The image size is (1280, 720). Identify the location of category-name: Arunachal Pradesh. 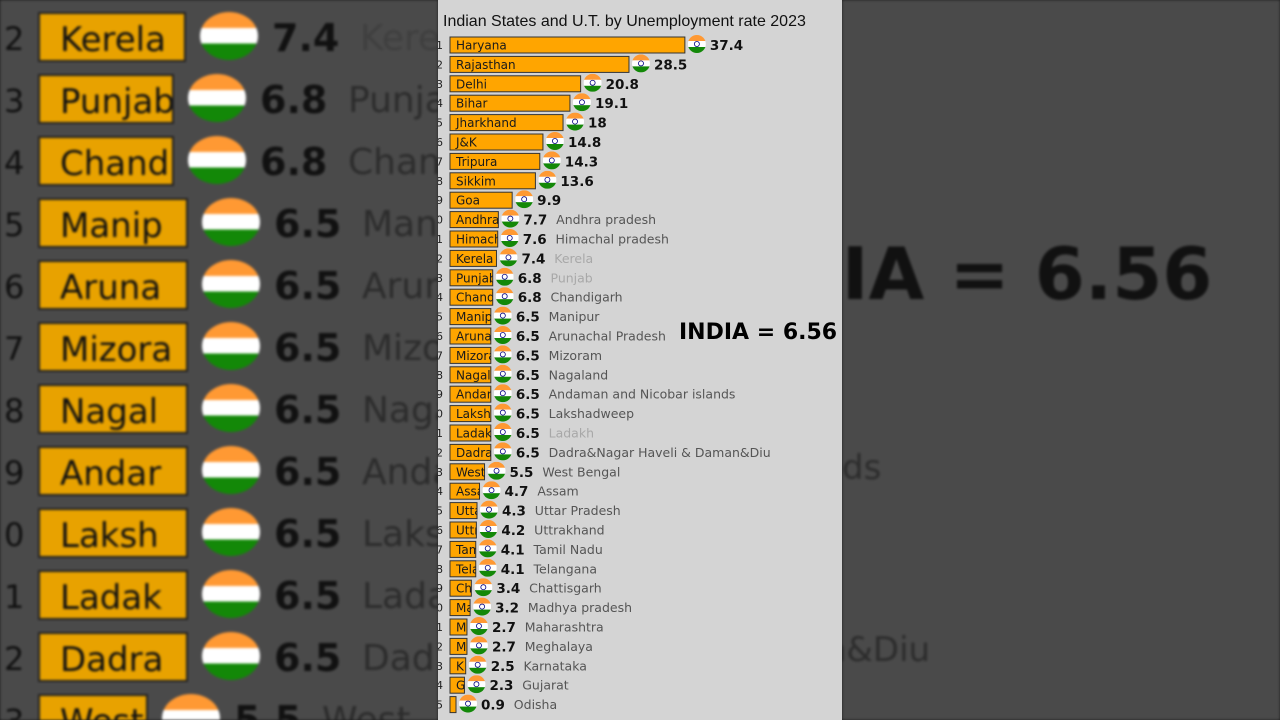
(607, 336).